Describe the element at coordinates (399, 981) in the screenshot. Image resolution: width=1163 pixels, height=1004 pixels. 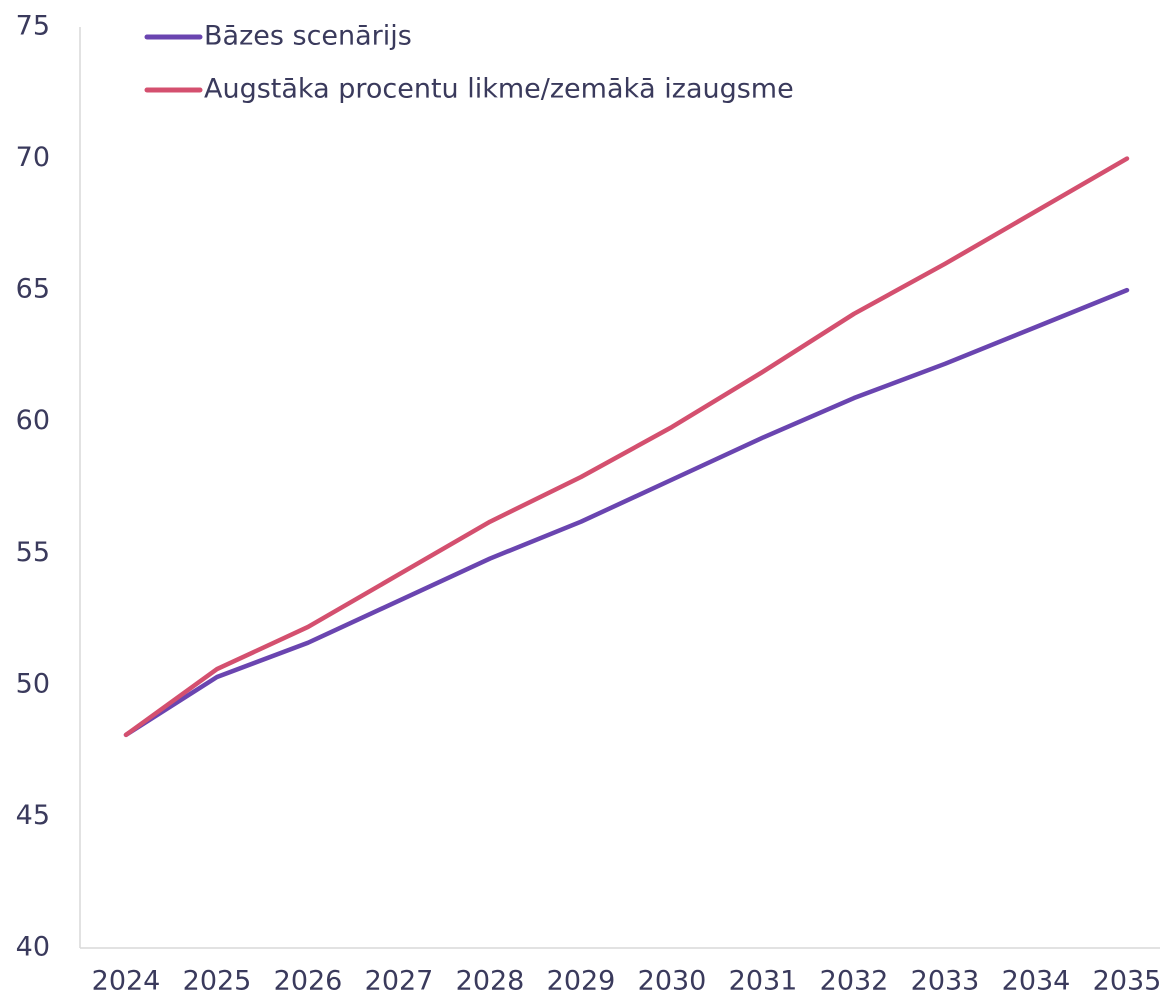
I see `x-tick-label: 2027` at that location.